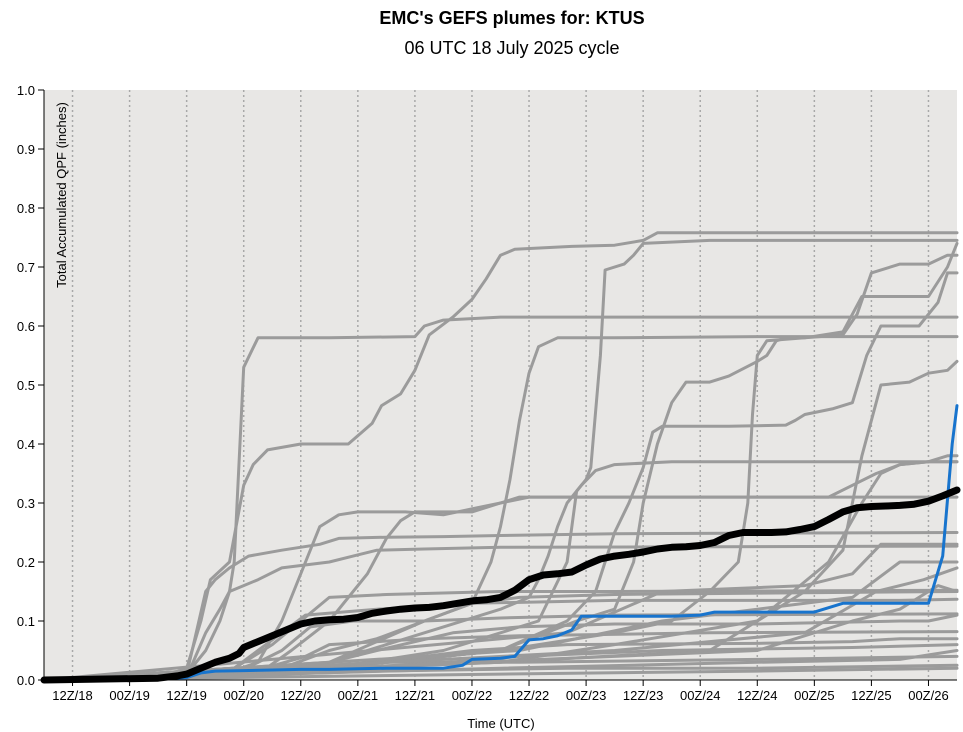 Image resolution: width=963 pixels, height=732 pixels. Describe the element at coordinates (26, 621) in the screenshot. I see `y-tick-label-1: 0.1` at that location.